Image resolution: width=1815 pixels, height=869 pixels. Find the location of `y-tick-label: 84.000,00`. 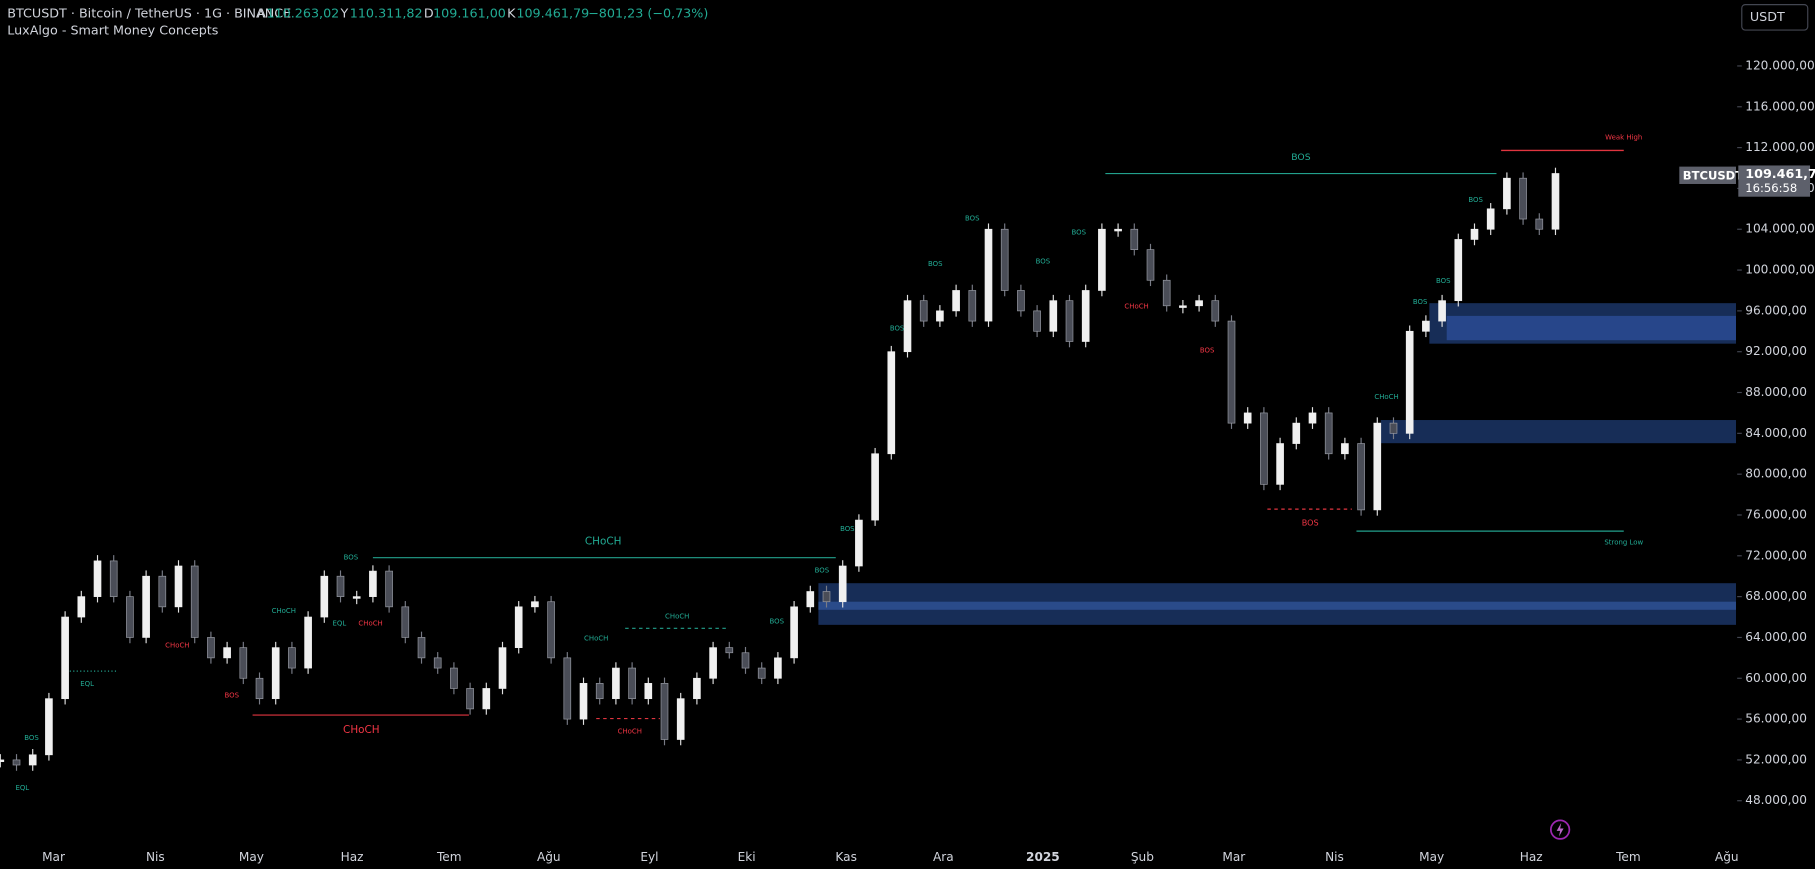

y-tick-label: 84.000,00 is located at coordinates (1776, 433).